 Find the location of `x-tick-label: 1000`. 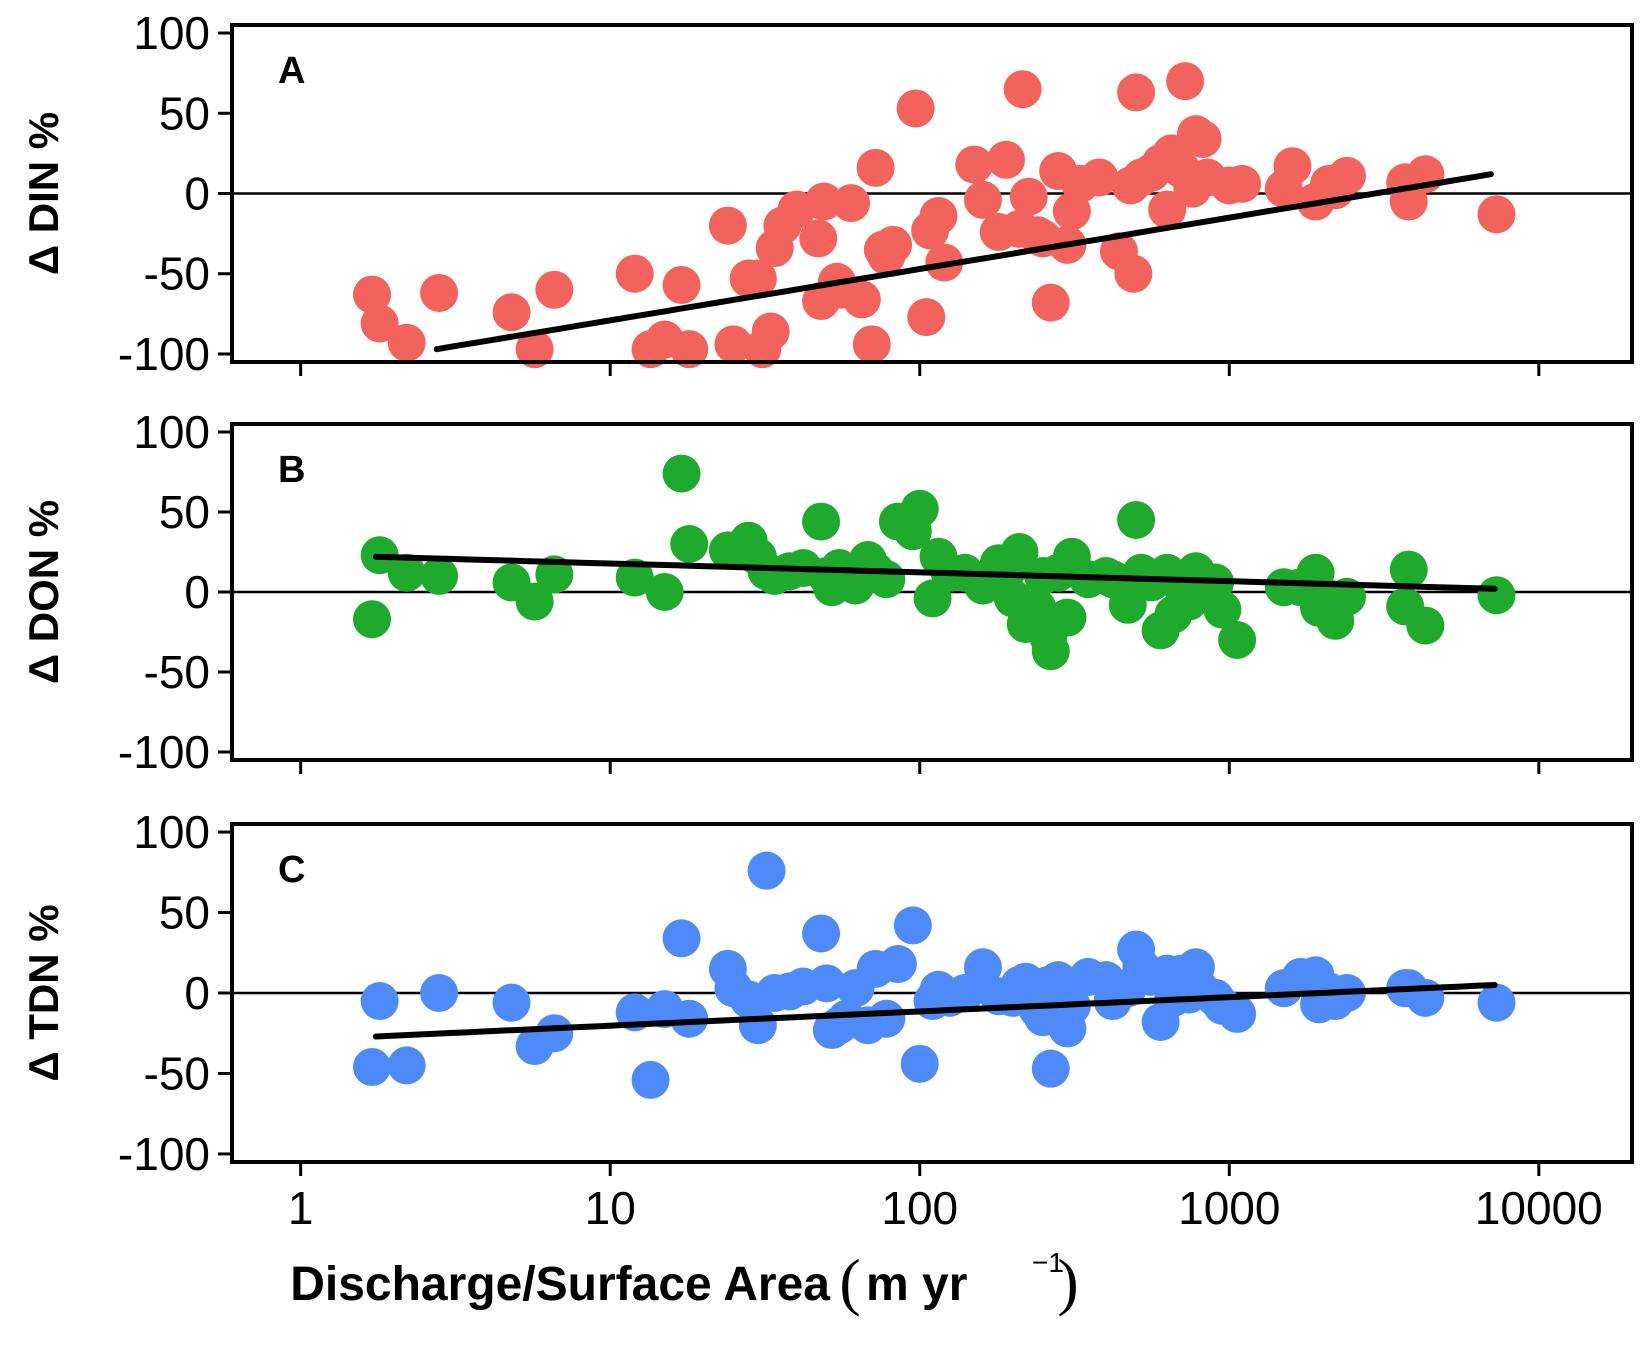

x-tick-label: 1000 is located at coordinates (1229, 1208).